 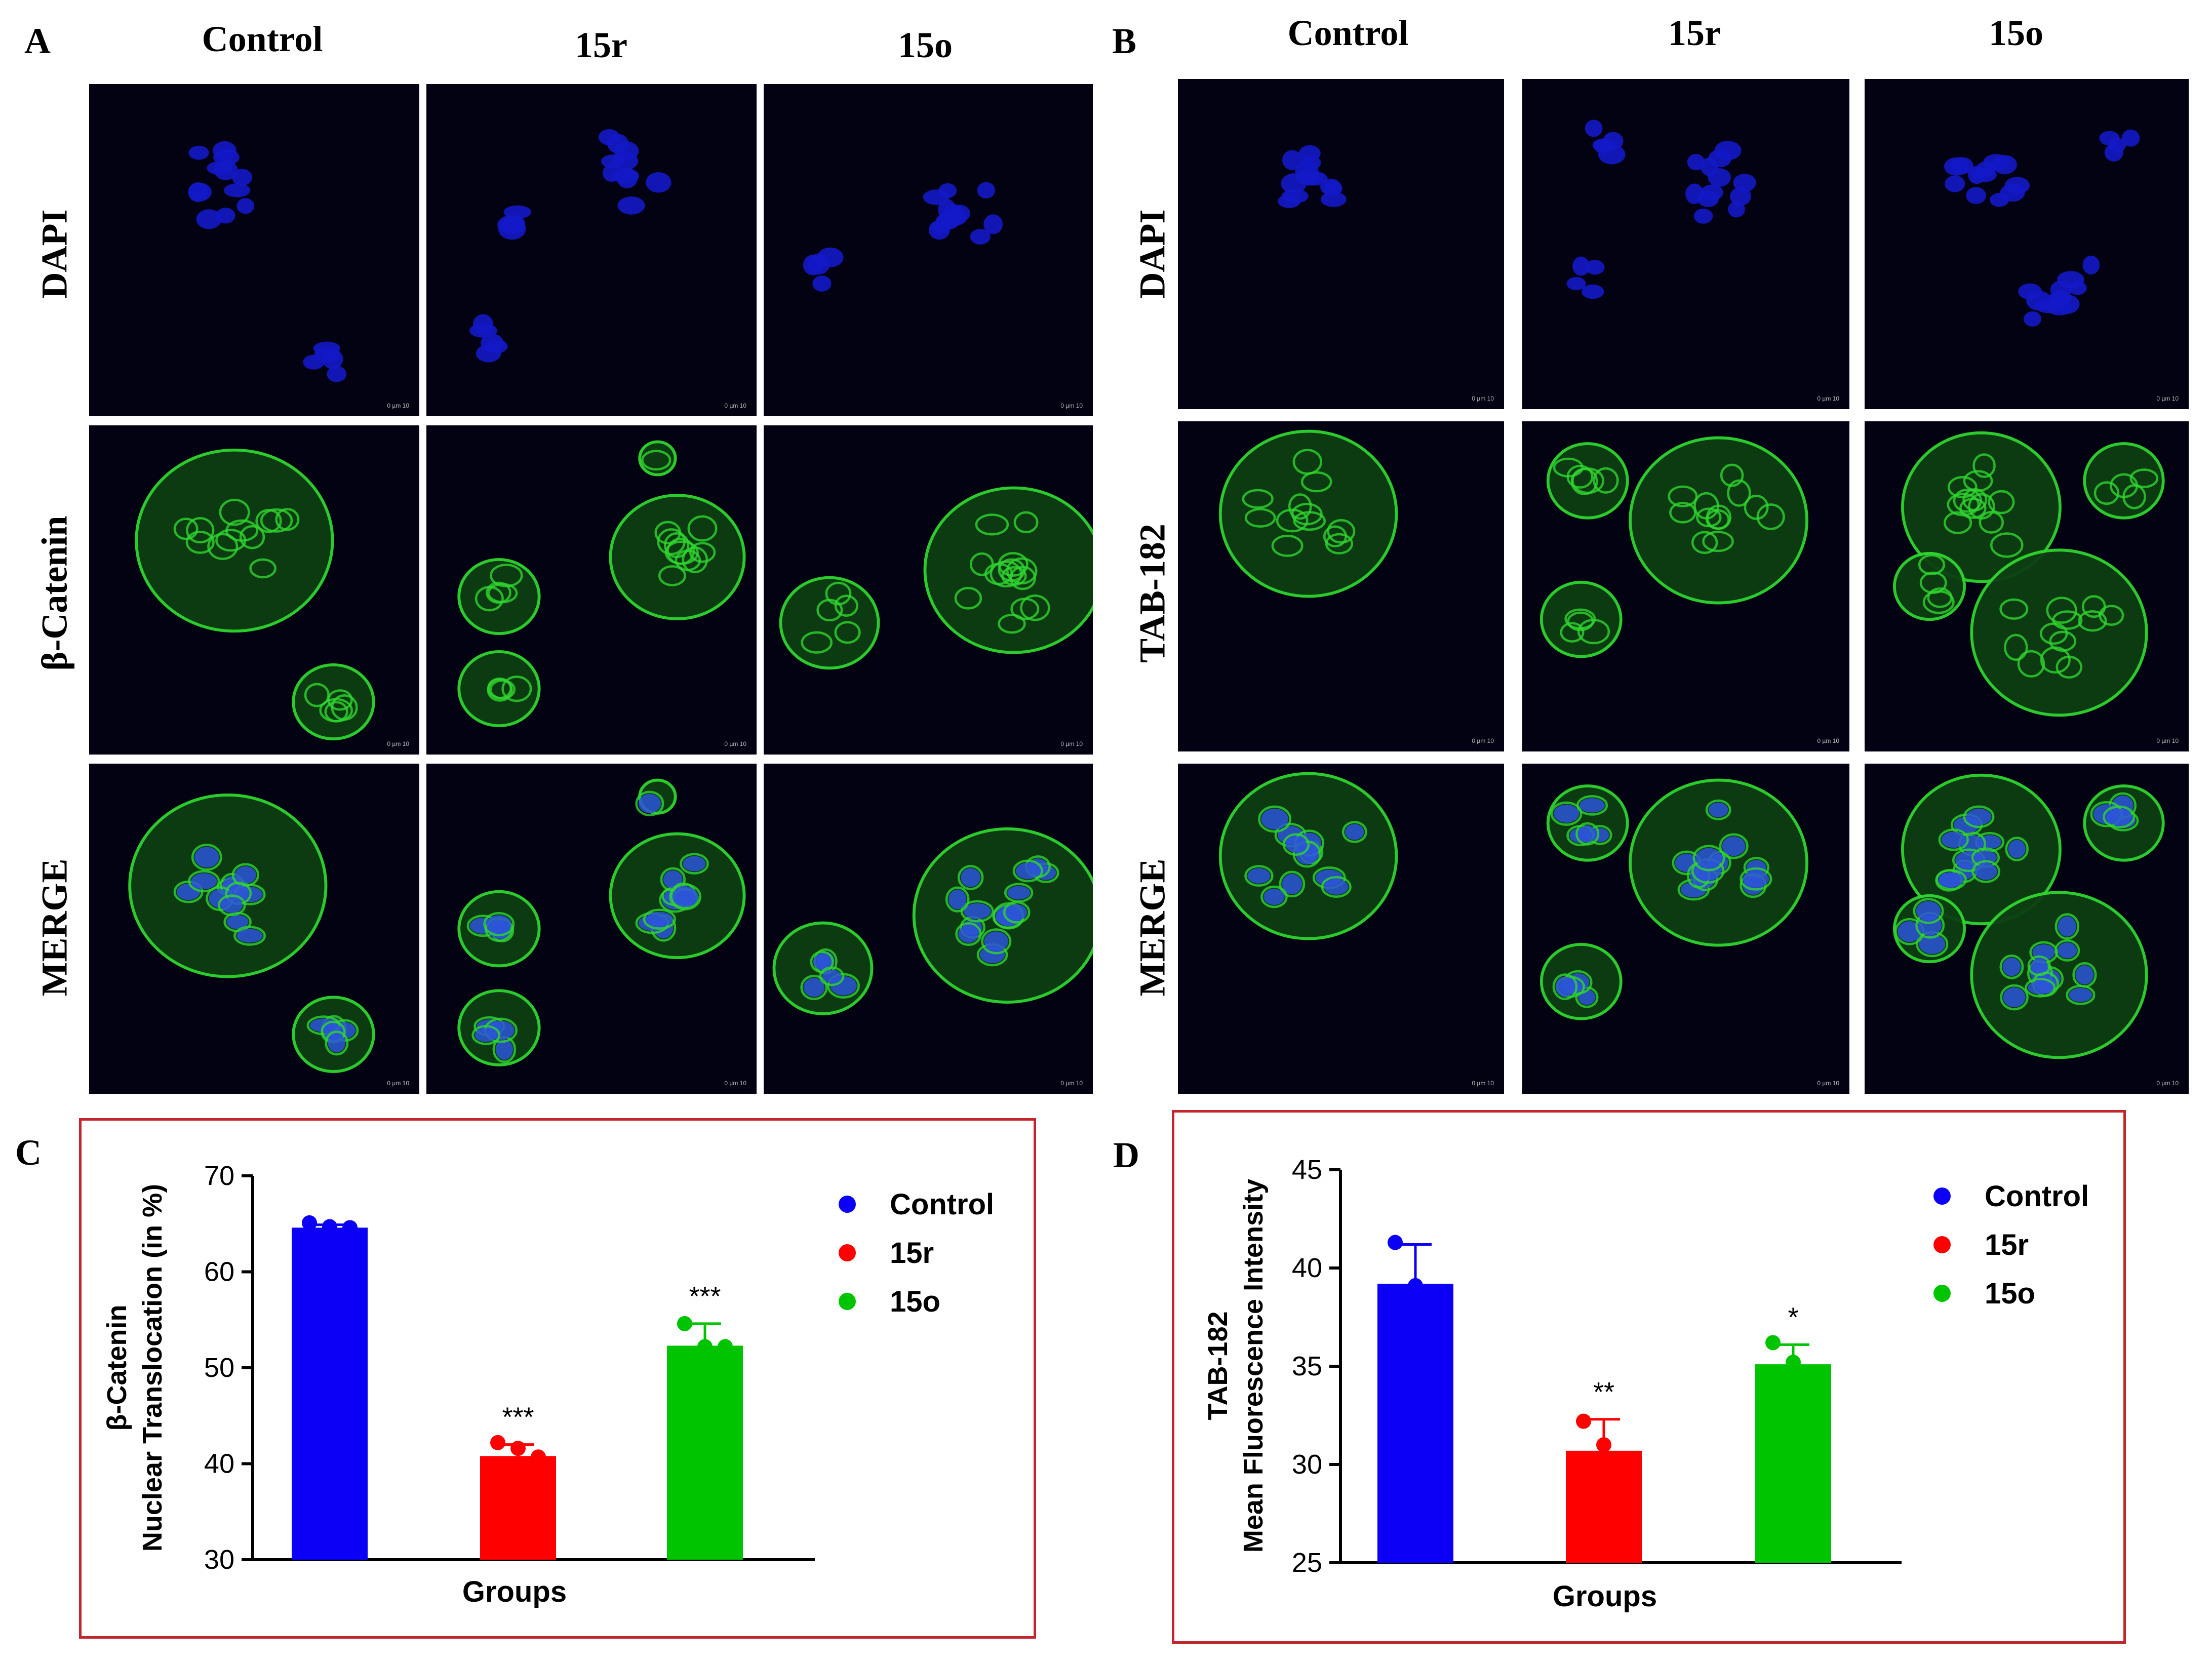 I want to click on panel-a-row-beta-catenin: β-Catenin, so click(x=54, y=593).